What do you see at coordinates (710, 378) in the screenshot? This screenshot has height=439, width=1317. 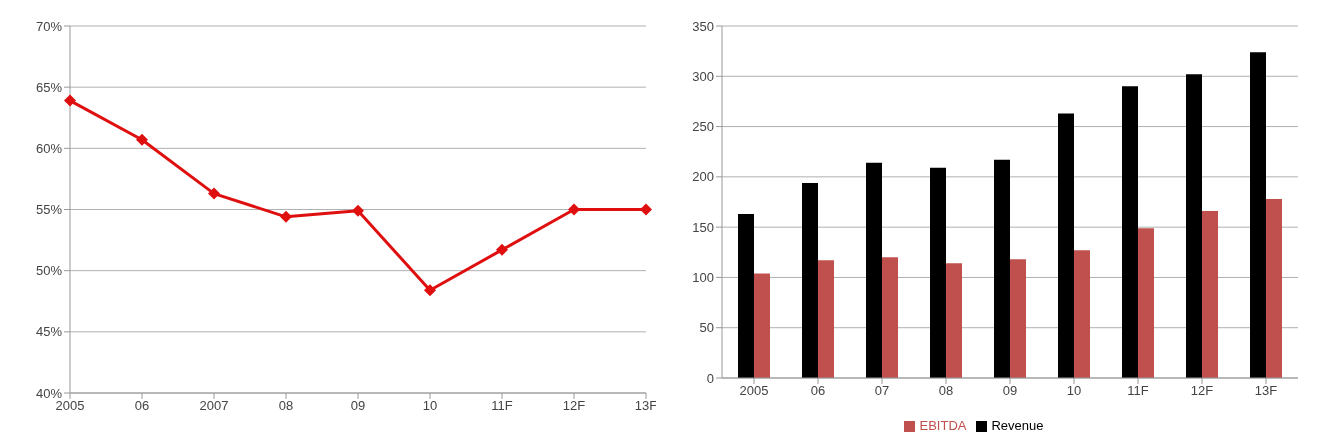 I see `y-tick-label: 0` at bounding box center [710, 378].